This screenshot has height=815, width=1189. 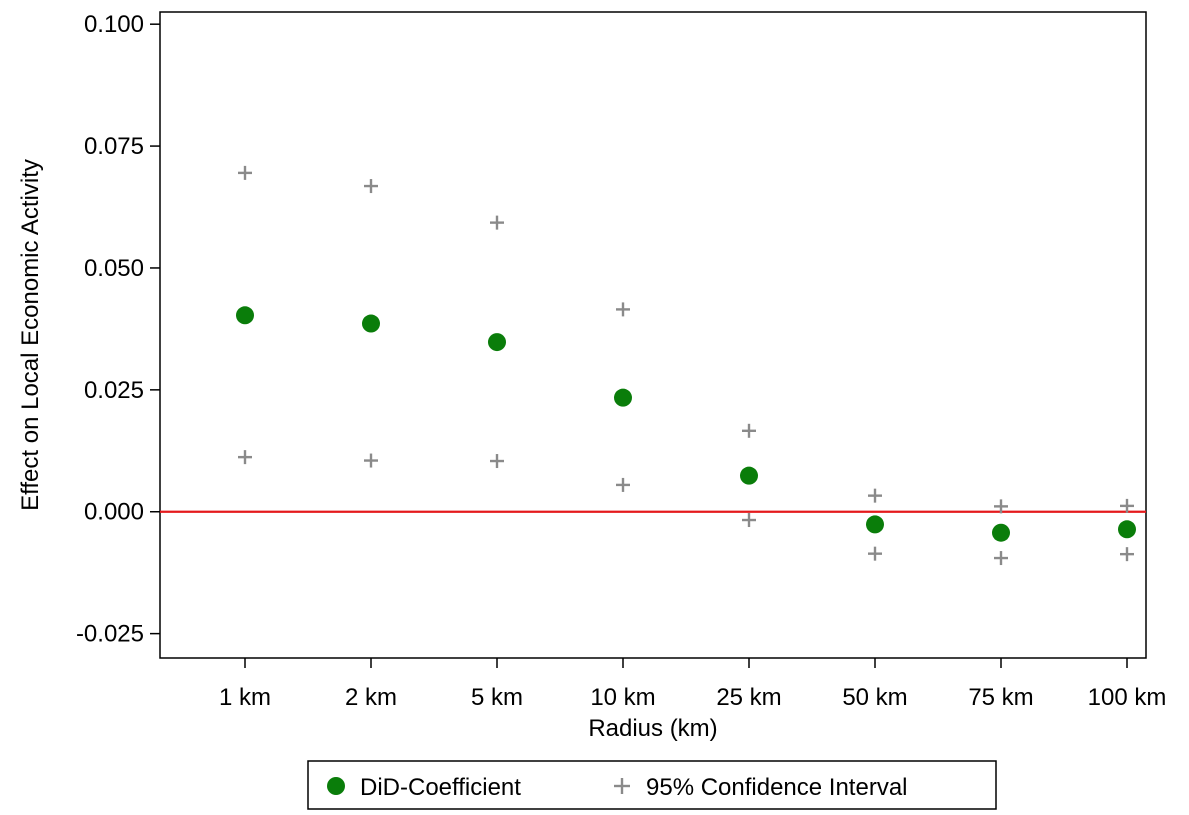 I want to click on legend-label-did: DiD-Coefficient, so click(x=440, y=787).